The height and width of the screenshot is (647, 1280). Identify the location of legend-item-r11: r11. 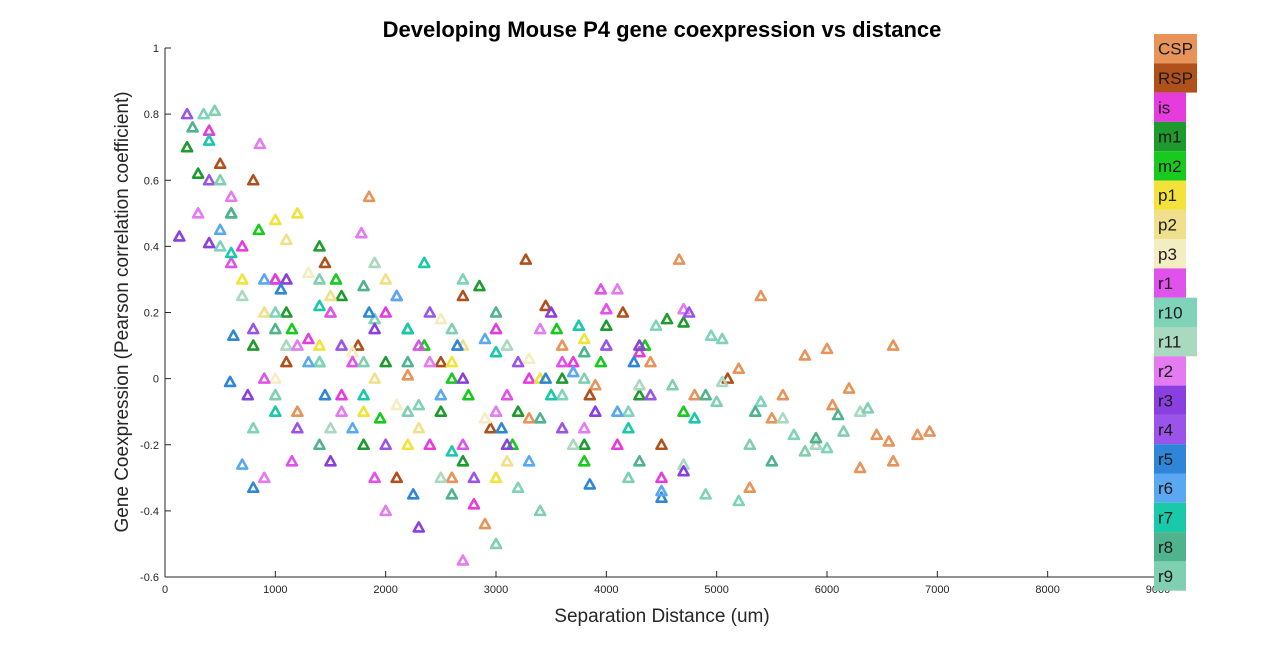
(1175, 342).